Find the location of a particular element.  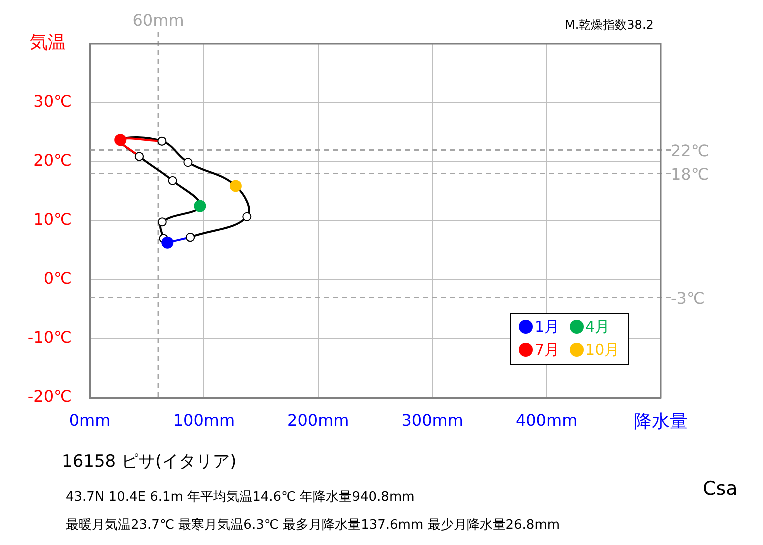

ref-line-label: 22℃ is located at coordinates (690, 150).